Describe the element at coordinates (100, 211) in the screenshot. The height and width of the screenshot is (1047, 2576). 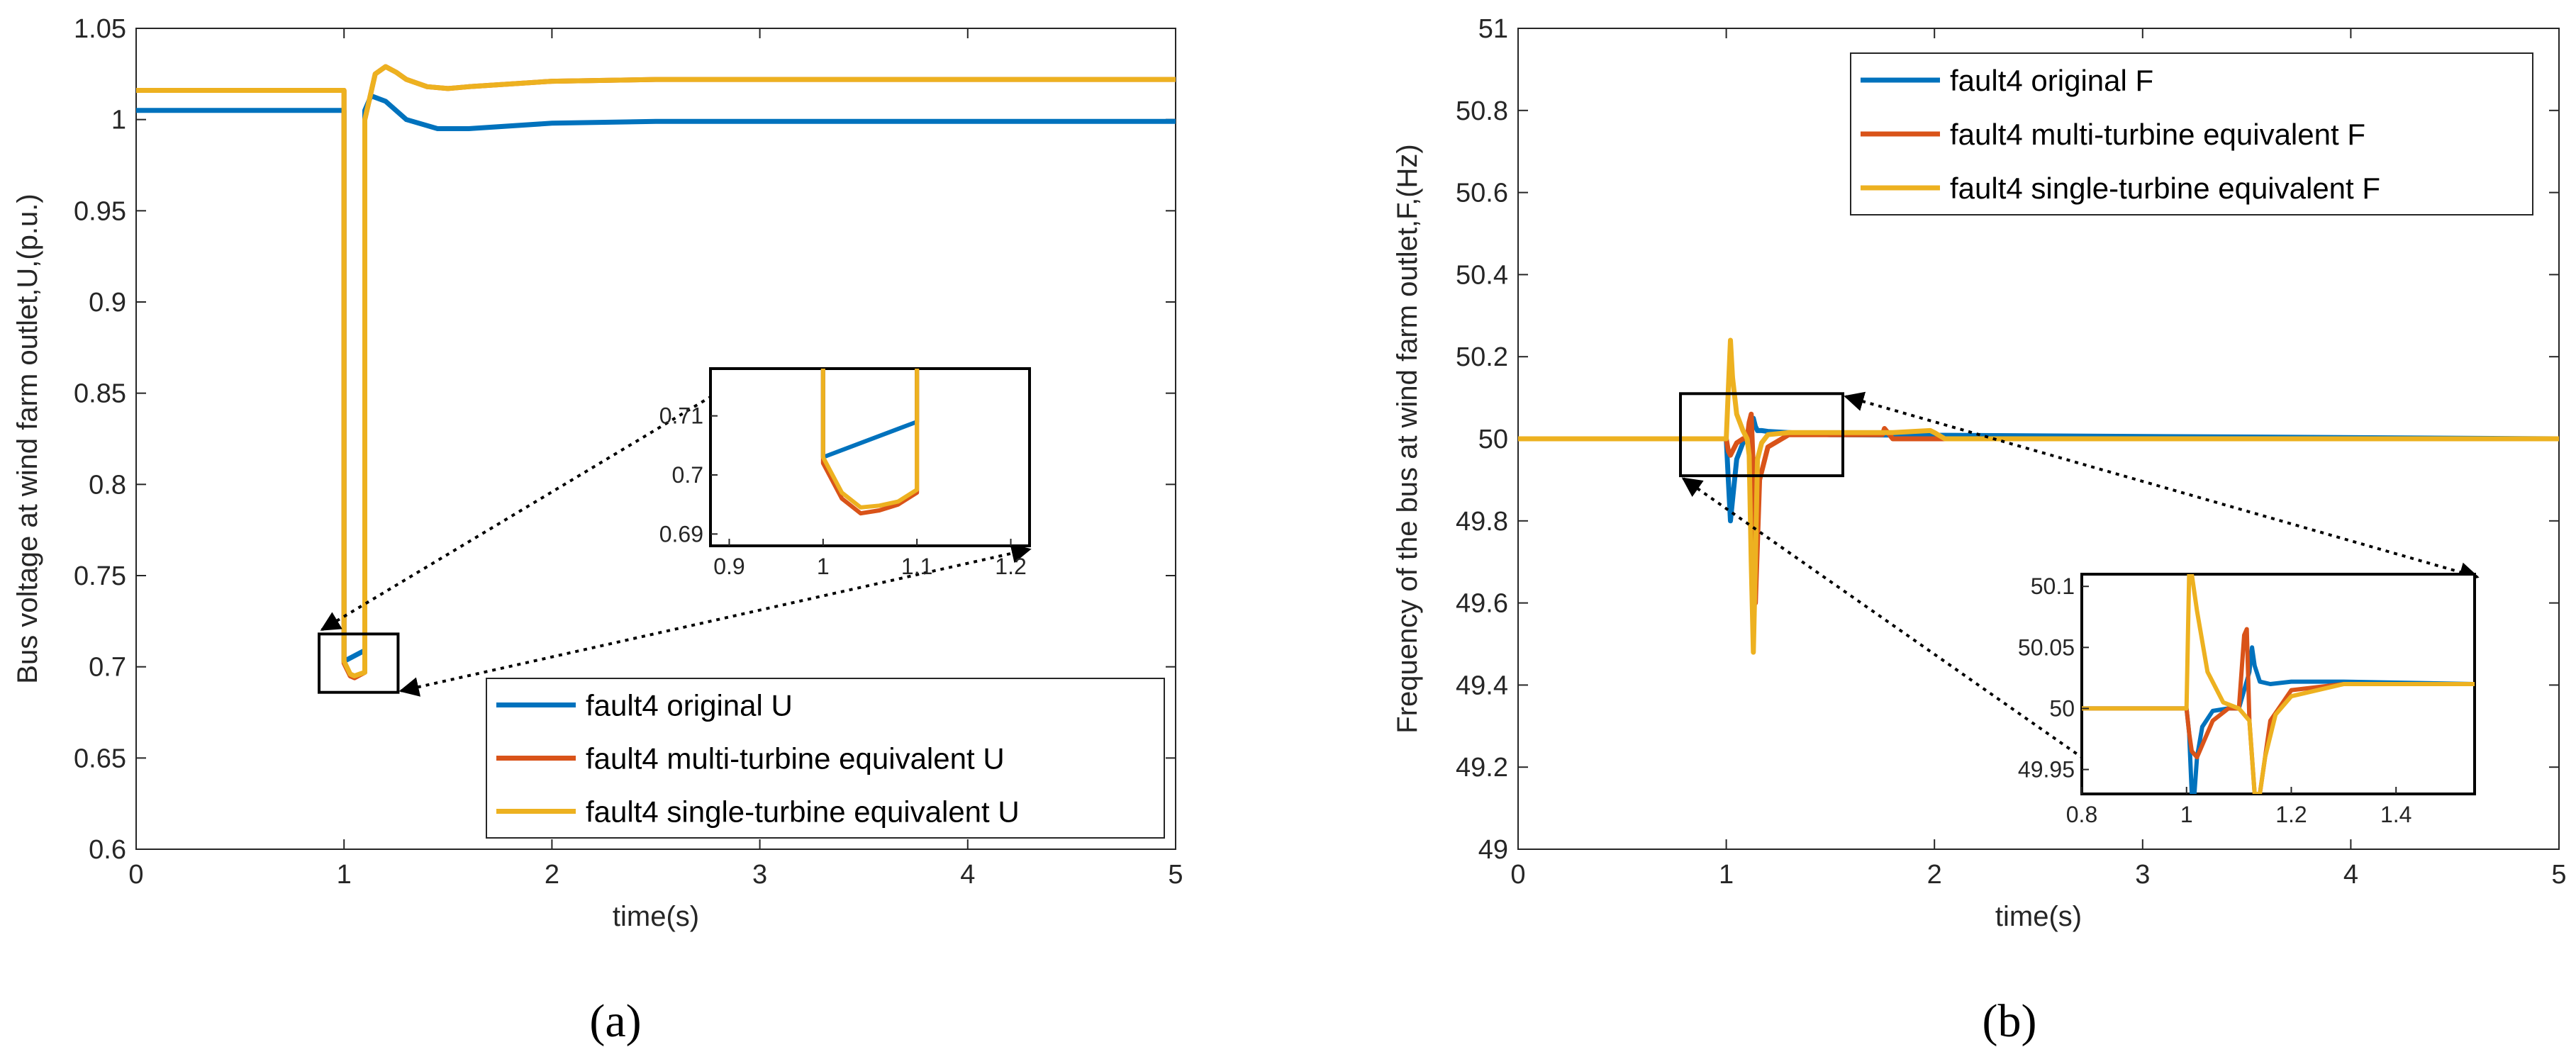
I see `y-tick-label: 0.95` at that location.